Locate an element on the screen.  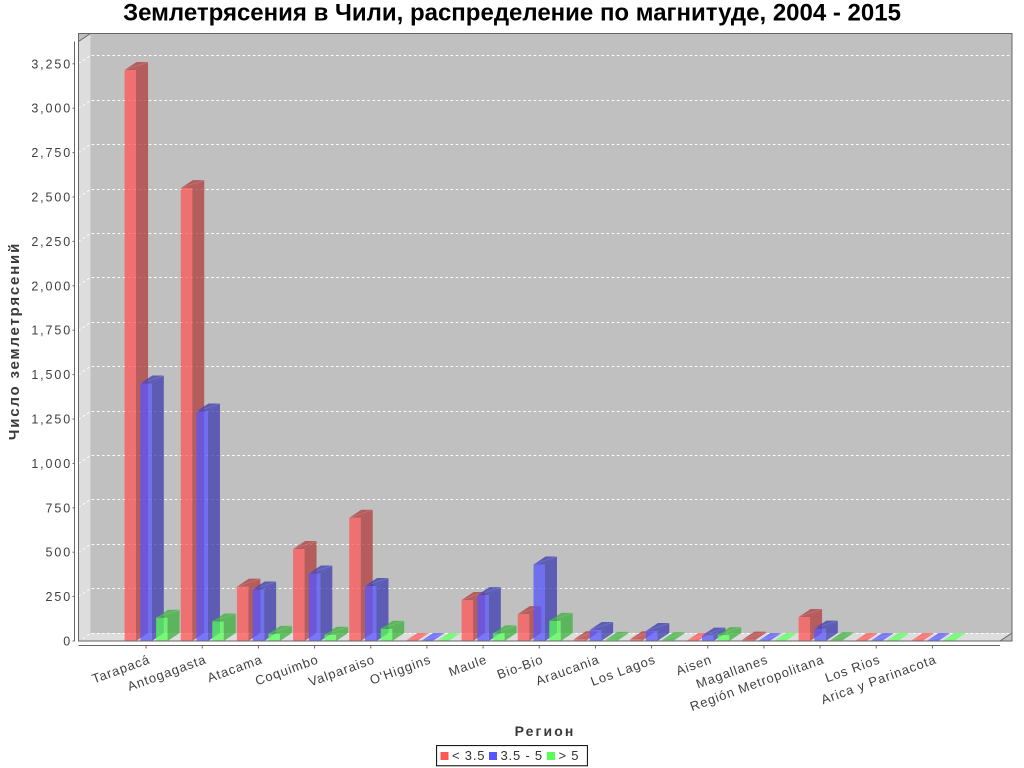
svg-text: 2,500 is located at coordinates (51, 198).